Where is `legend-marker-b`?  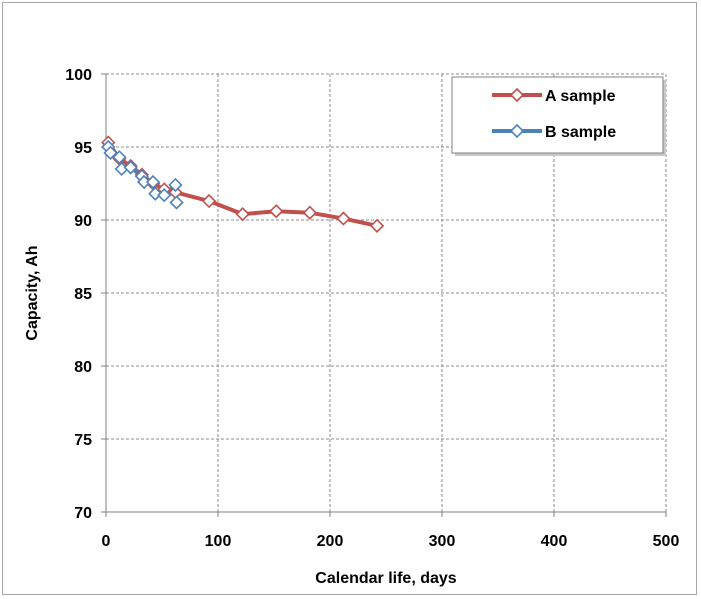
legend-marker-b is located at coordinates (517, 131).